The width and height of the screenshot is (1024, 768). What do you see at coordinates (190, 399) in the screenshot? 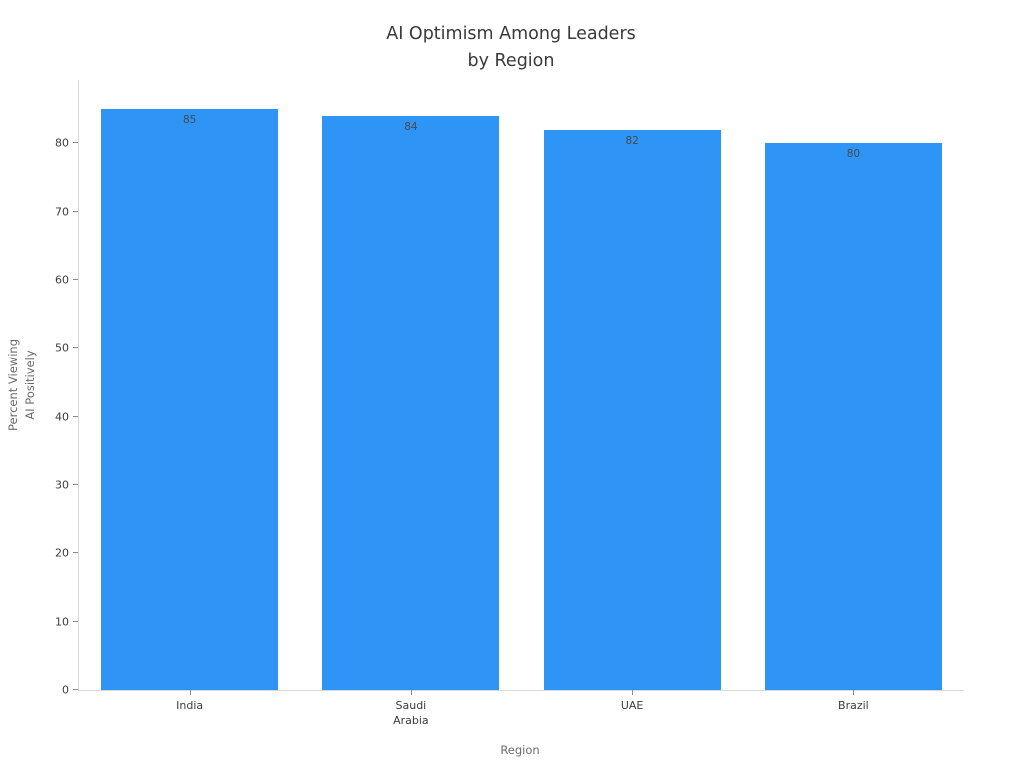
I see `bar-india: 85` at bounding box center [190, 399].